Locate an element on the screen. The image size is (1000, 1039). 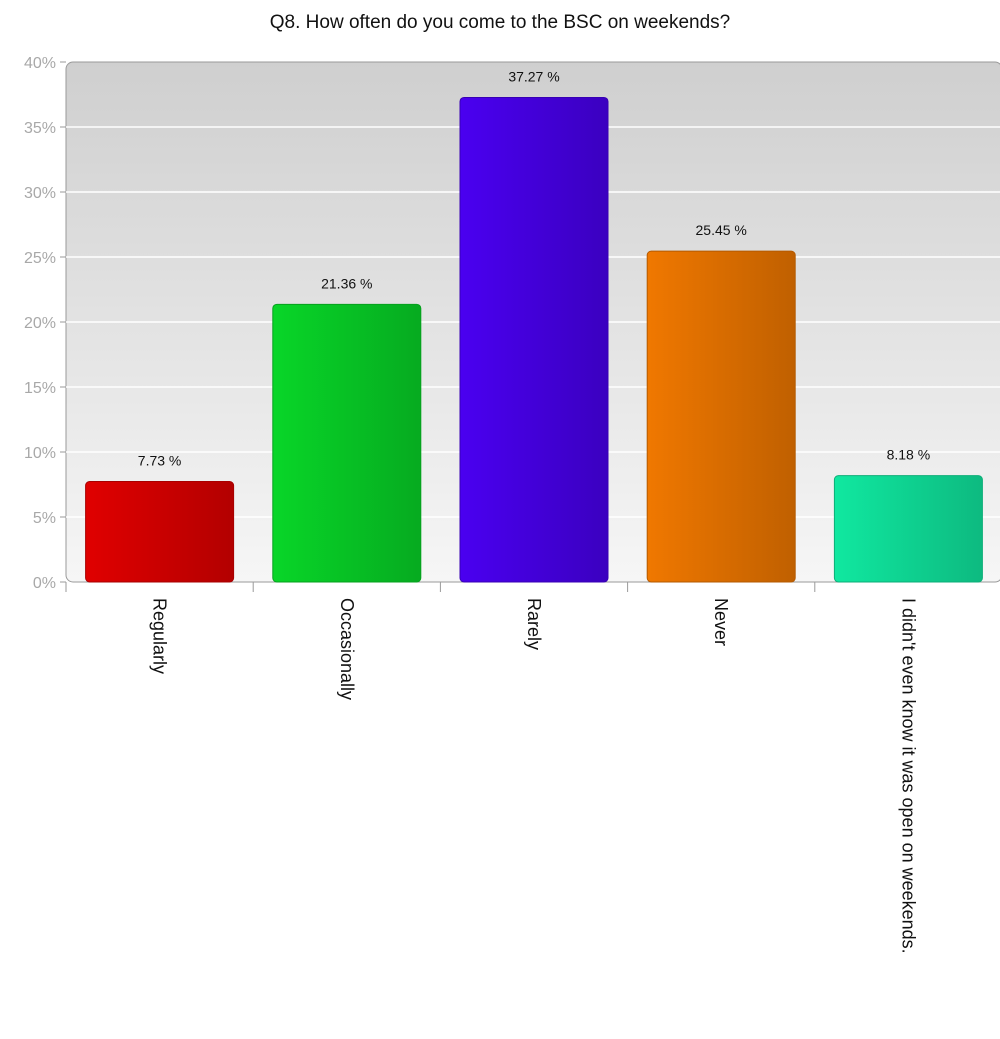
data-label: 7.73 % is located at coordinates (160, 461).